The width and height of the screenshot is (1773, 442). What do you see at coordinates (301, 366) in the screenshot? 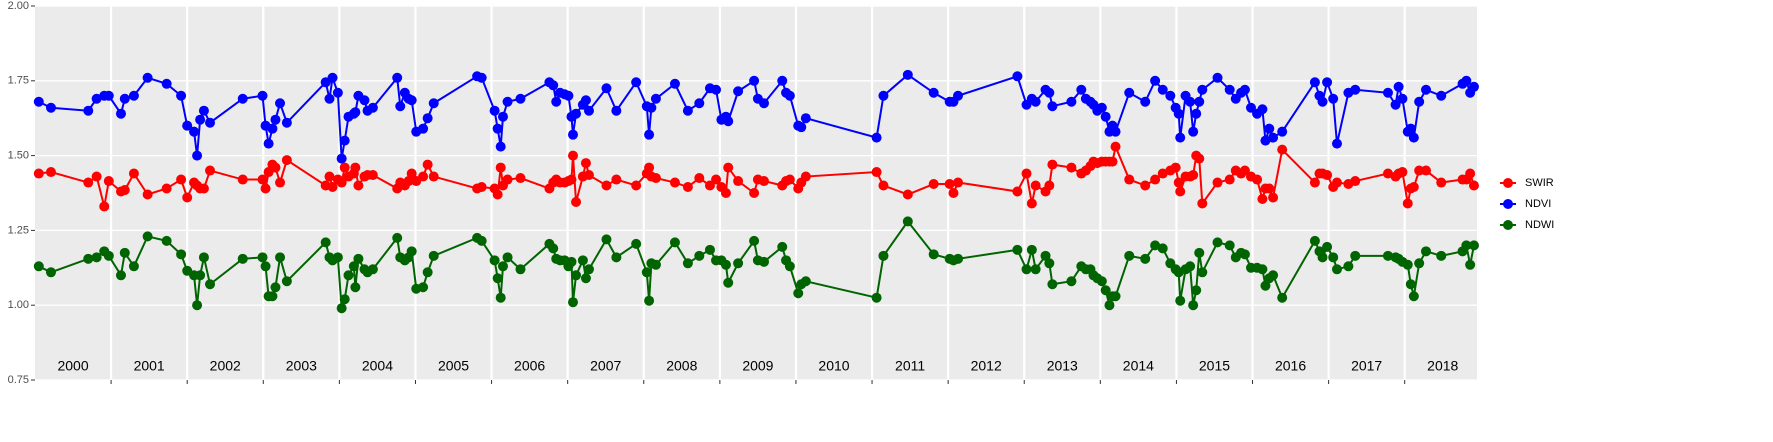
I see `year-label: 2003` at bounding box center [301, 366].